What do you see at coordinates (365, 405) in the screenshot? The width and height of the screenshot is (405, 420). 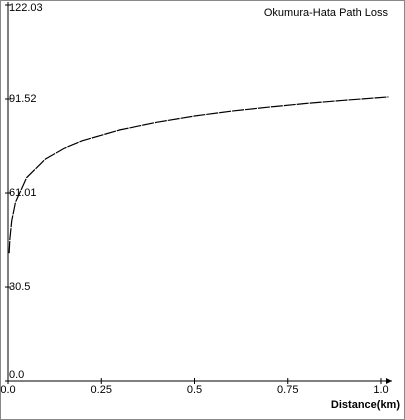 I see `x-axis-label: Distance(km)` at bounding box center [365, 405].